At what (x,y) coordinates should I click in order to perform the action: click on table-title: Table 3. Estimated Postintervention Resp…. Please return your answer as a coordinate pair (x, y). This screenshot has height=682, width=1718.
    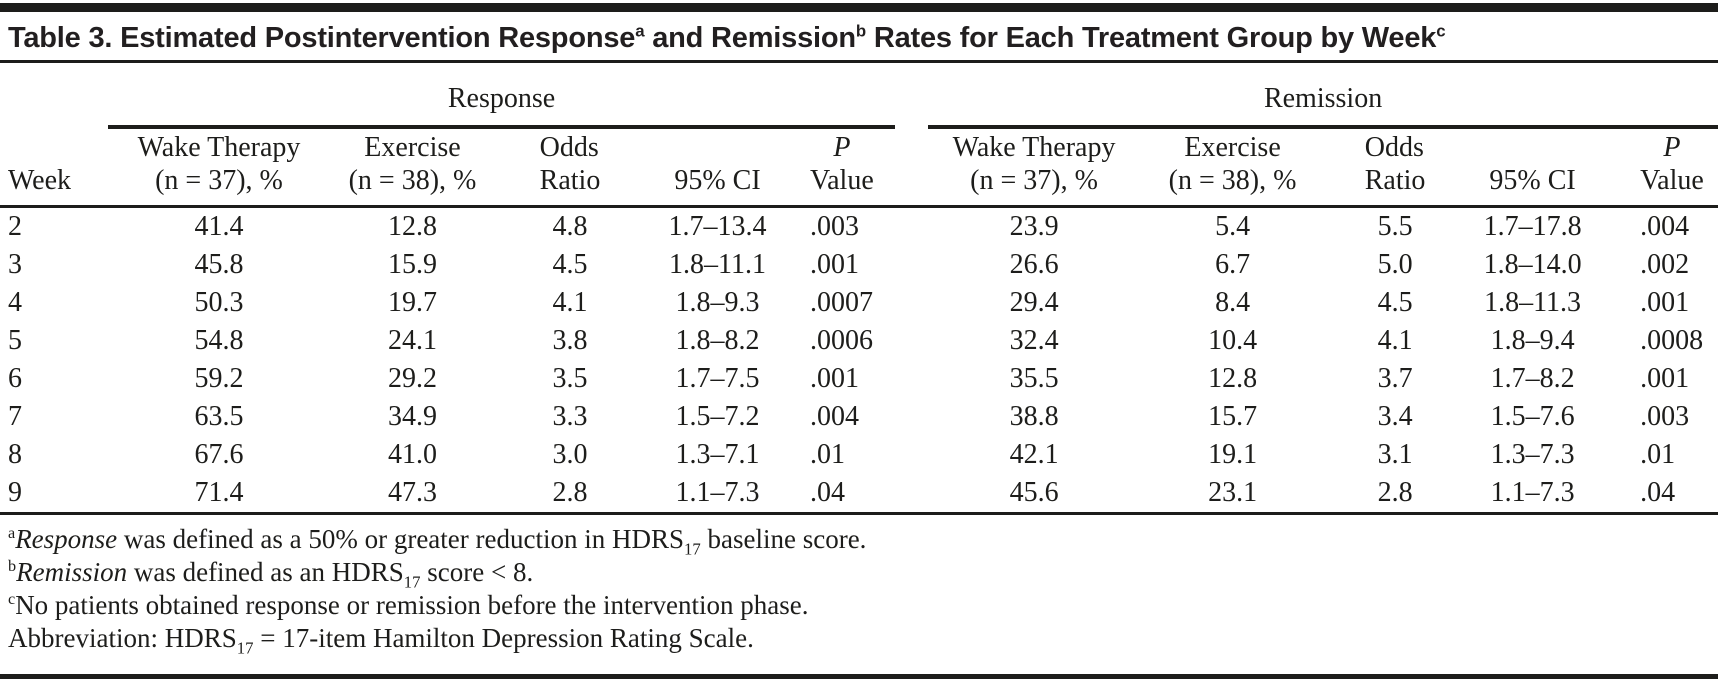
    Looking at the image, I should click on (859, 37).